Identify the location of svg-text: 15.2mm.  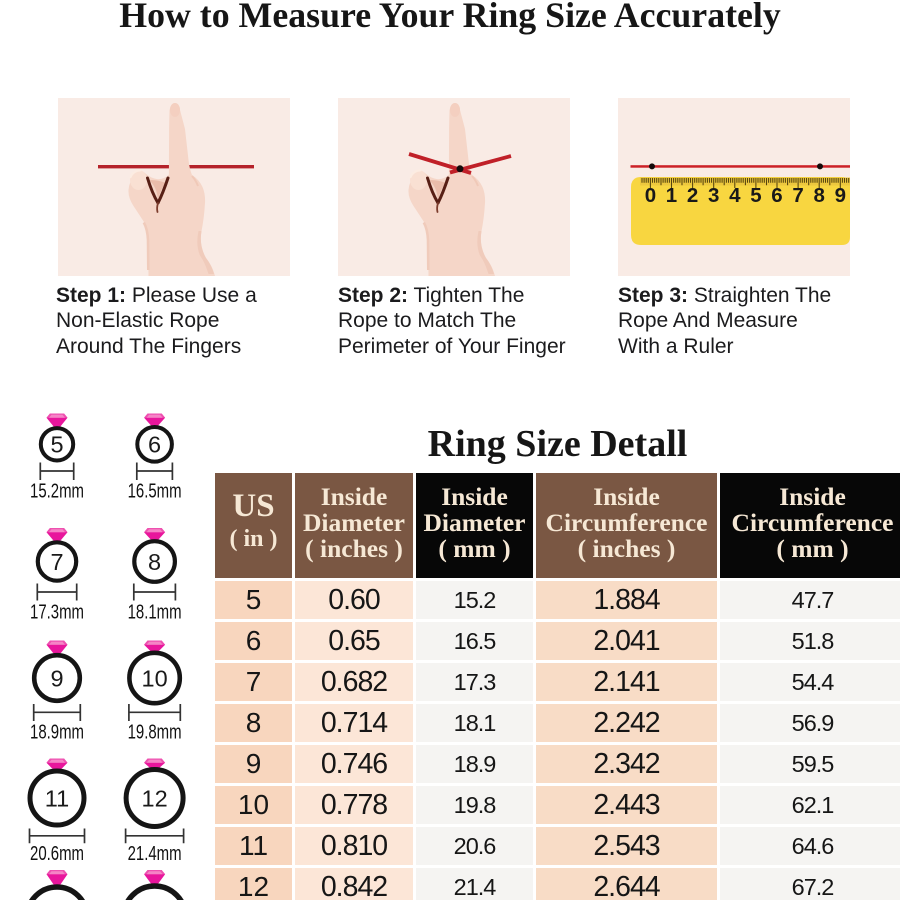
(57, 491).